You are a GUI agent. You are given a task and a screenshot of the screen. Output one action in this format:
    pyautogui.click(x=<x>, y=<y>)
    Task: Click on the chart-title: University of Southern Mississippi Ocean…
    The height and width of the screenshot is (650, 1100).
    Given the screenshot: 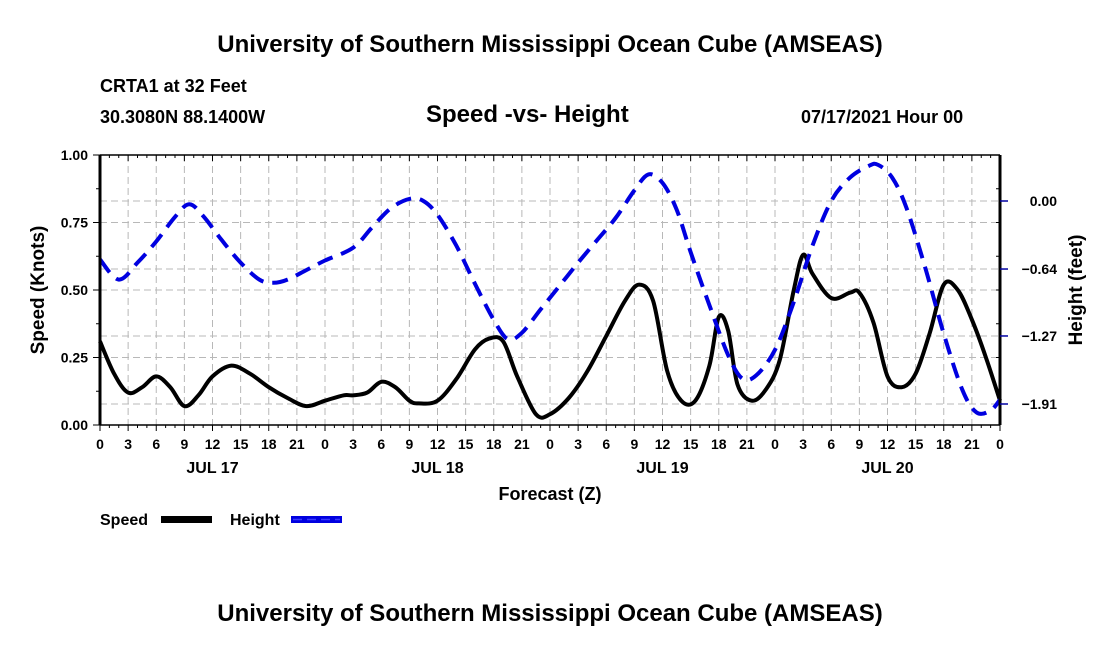 What is the action you would take?
    pyautogui.click(x=550, y=44)
    